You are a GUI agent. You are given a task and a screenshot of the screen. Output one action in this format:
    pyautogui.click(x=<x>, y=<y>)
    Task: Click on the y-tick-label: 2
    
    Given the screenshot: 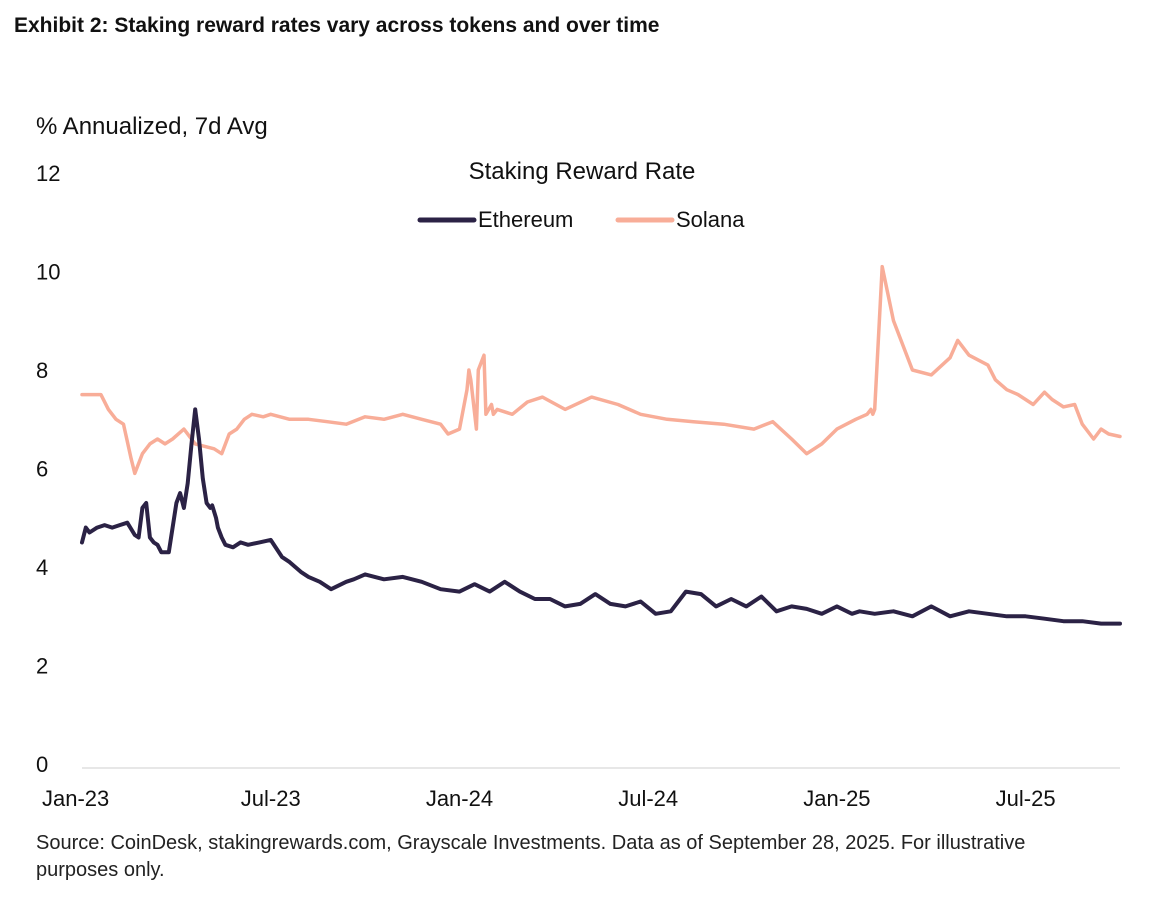 What is the action you would take?
    pyautogui.click(x=42, y=666)
    